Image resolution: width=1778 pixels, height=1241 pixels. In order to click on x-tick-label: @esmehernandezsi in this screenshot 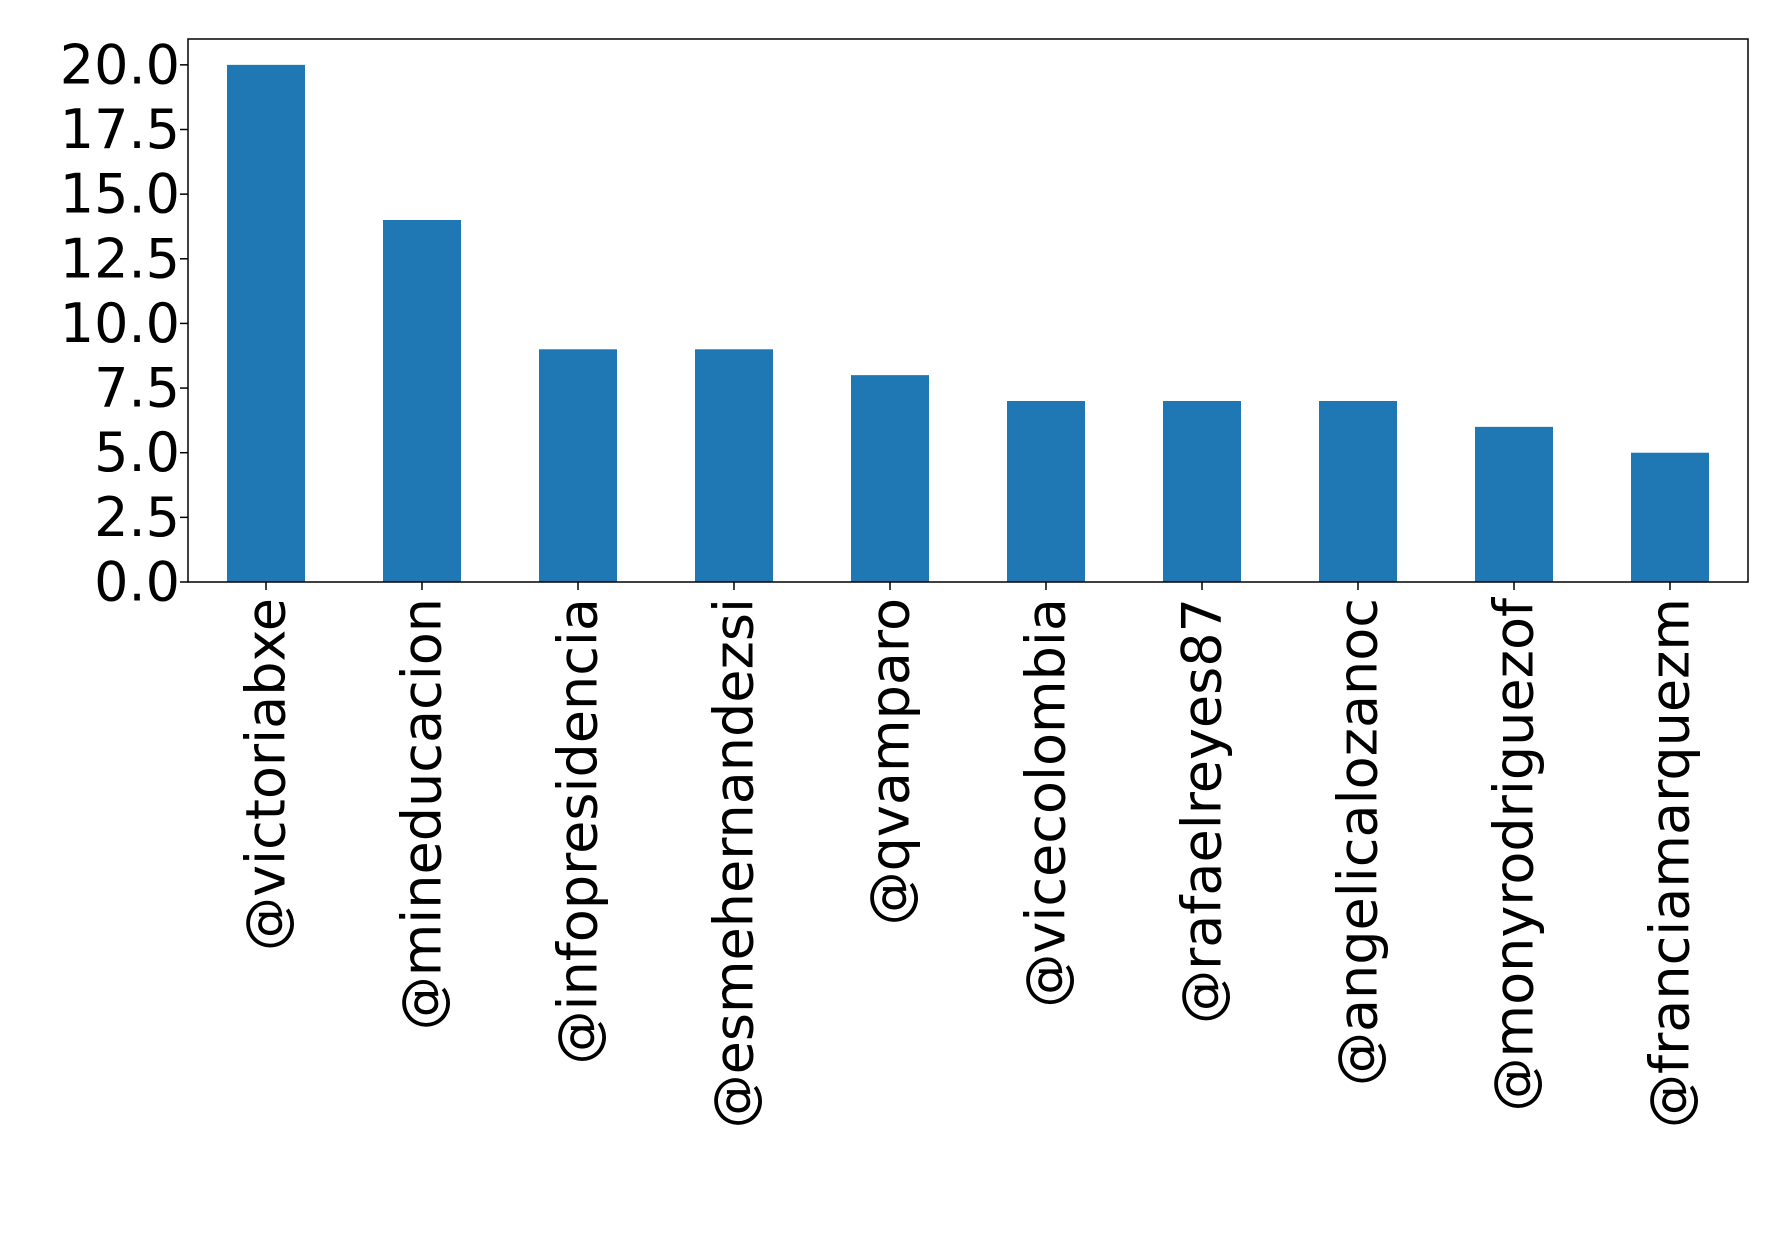, I will do `click(734, 863)`.